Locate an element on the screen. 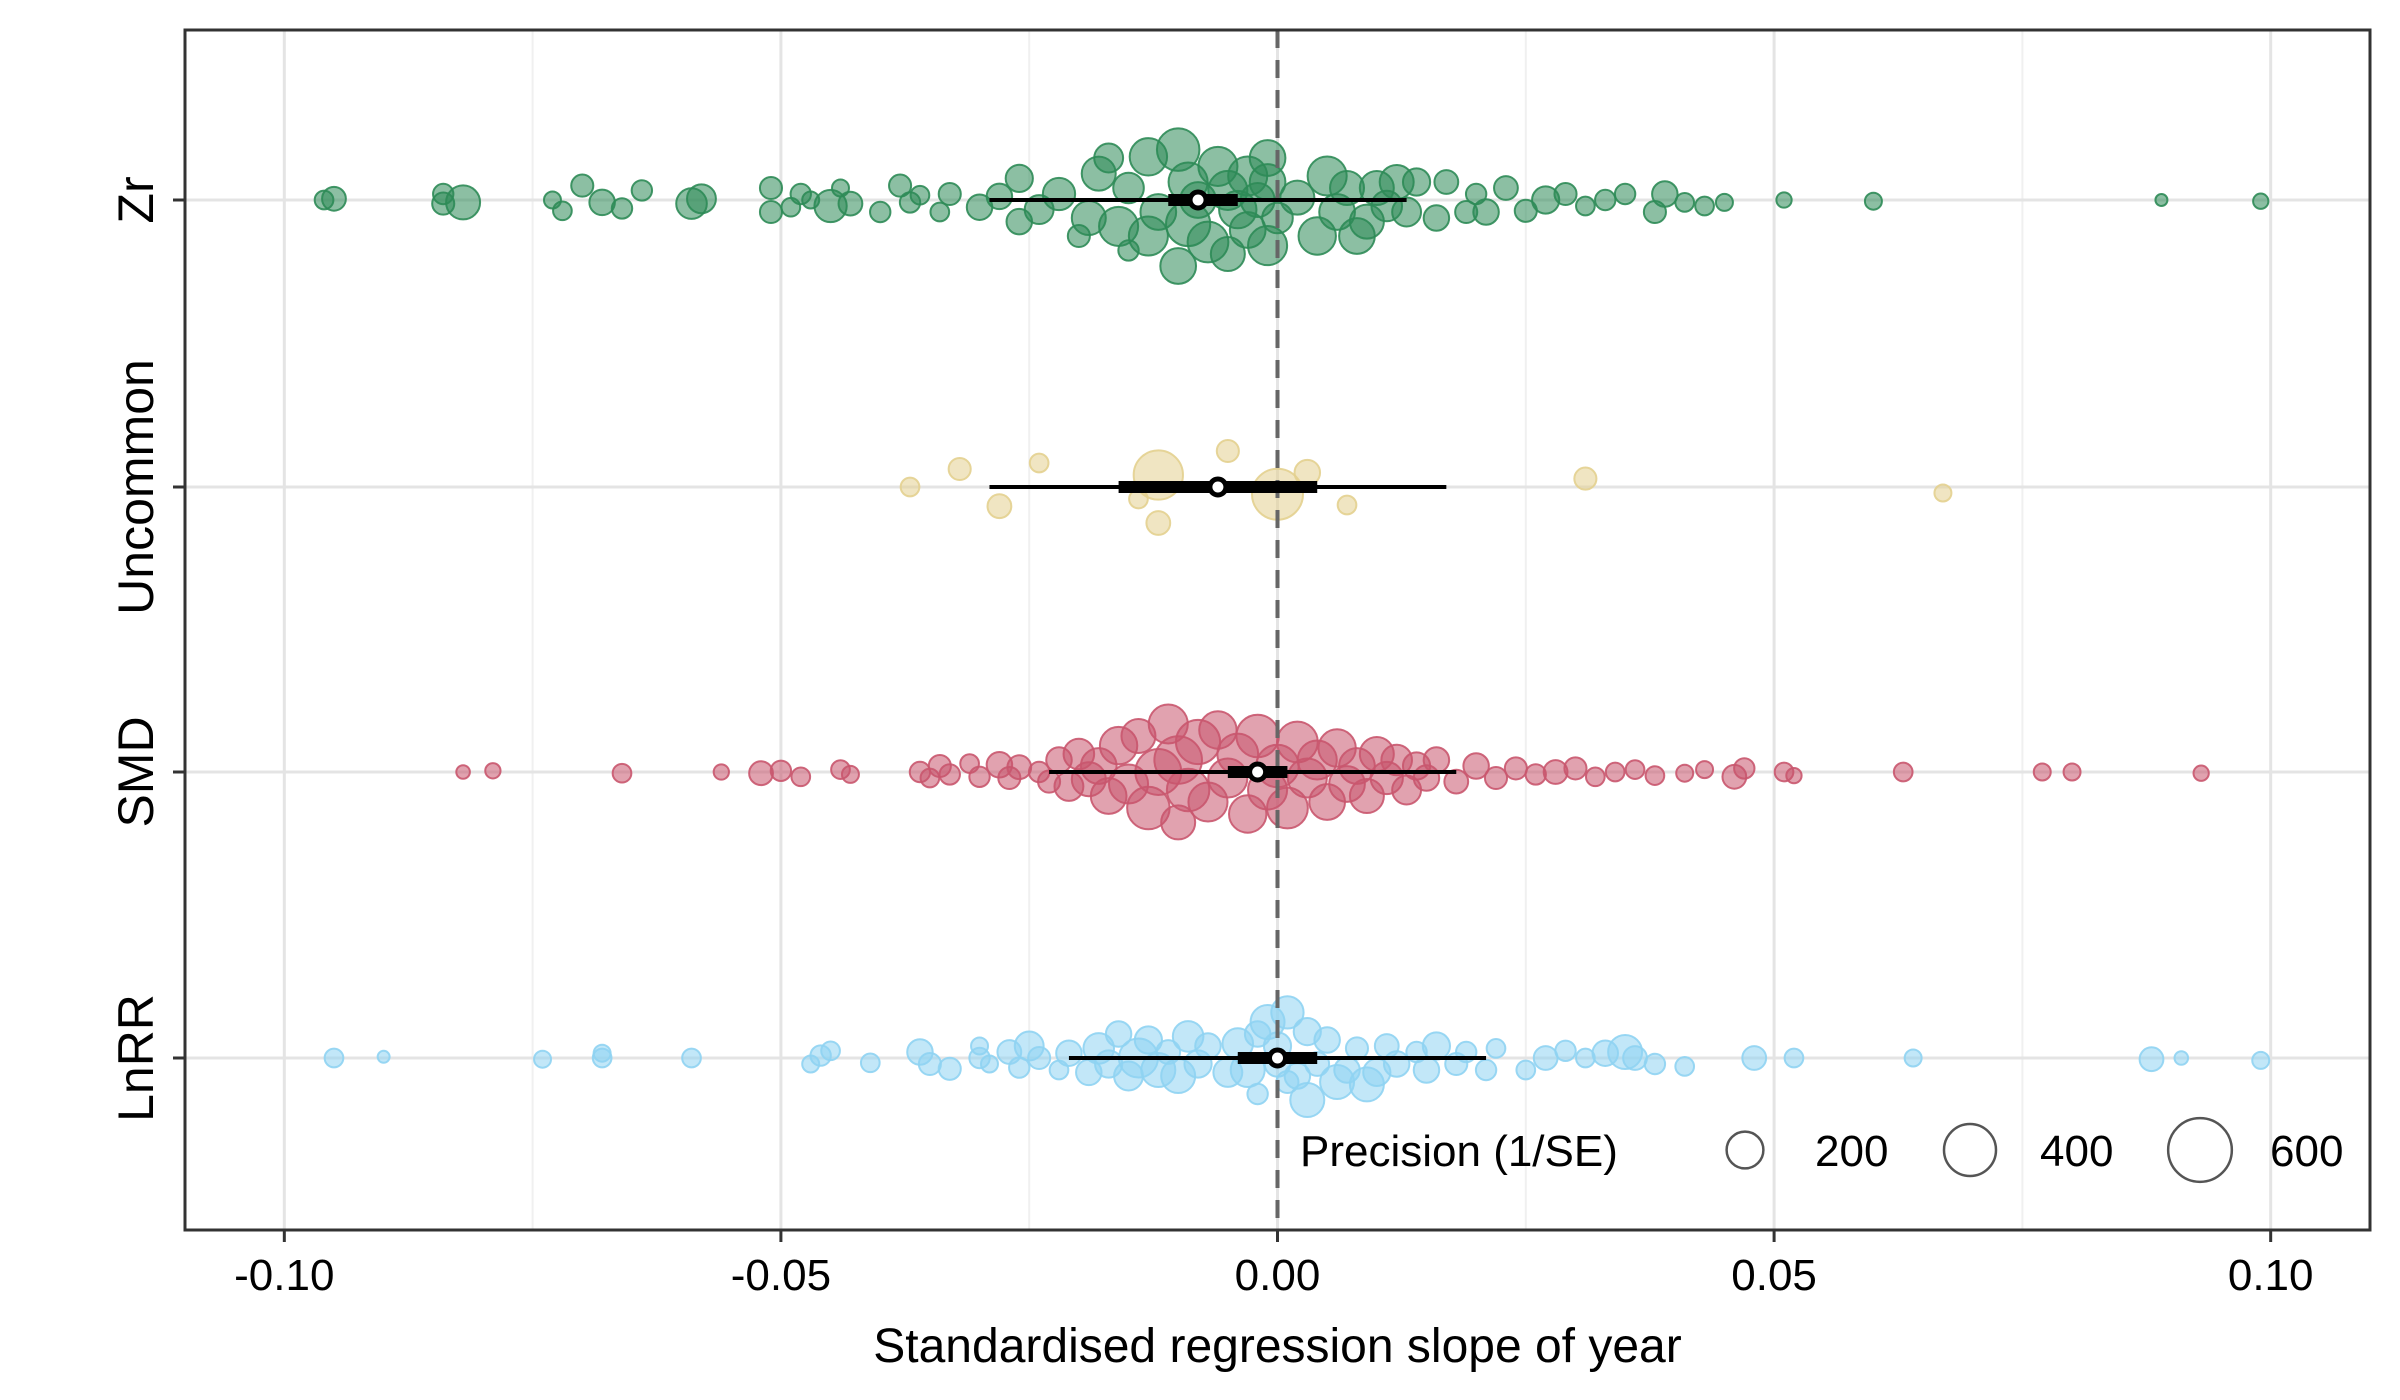  y-category-label: Uncommon is located at coordinates (136, 487).